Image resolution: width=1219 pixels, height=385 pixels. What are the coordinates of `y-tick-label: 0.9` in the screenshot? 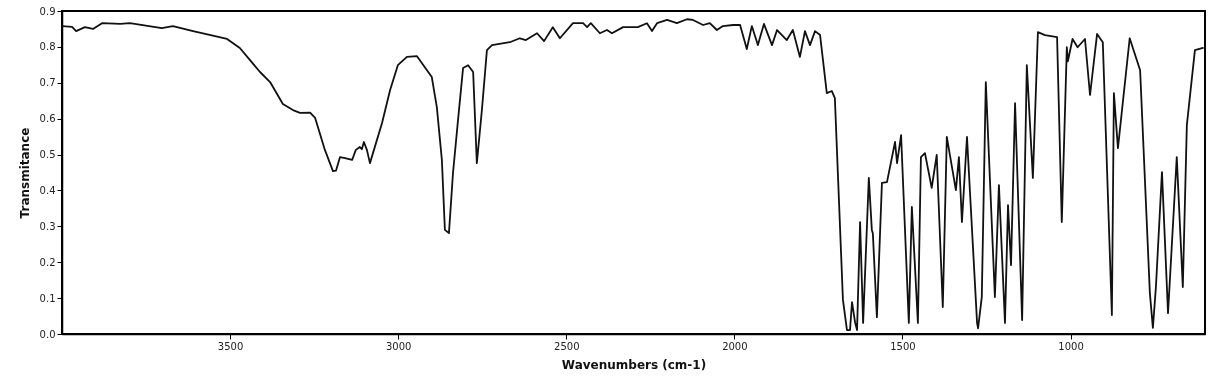 It's located at (47, 11).